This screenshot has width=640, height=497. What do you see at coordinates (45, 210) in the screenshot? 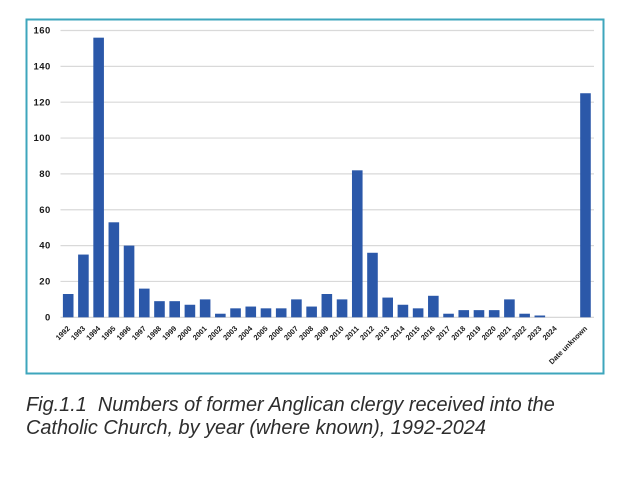
I see `svg-text: 60` at bounding box center [45, 210].